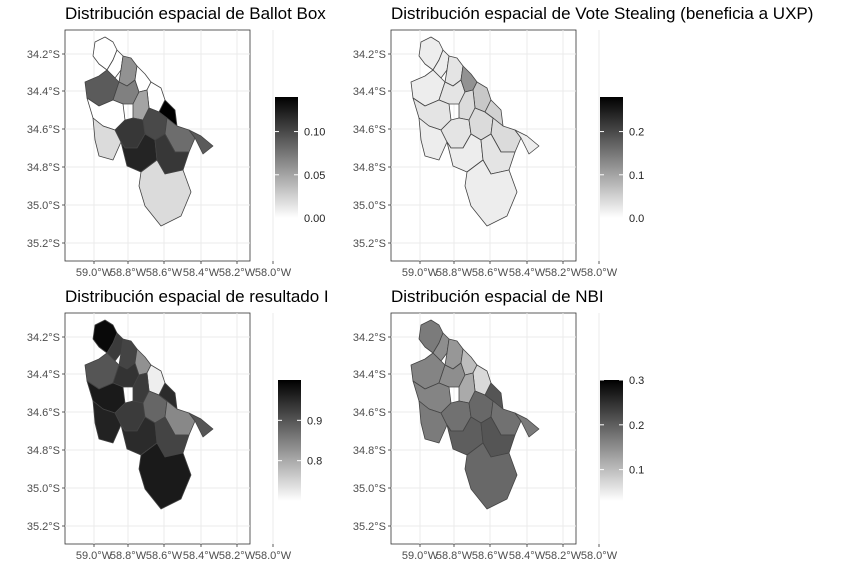 The width and height of the screenshot is (865, 580). I want to click on legend-label: 0.0, so click(636, 219).